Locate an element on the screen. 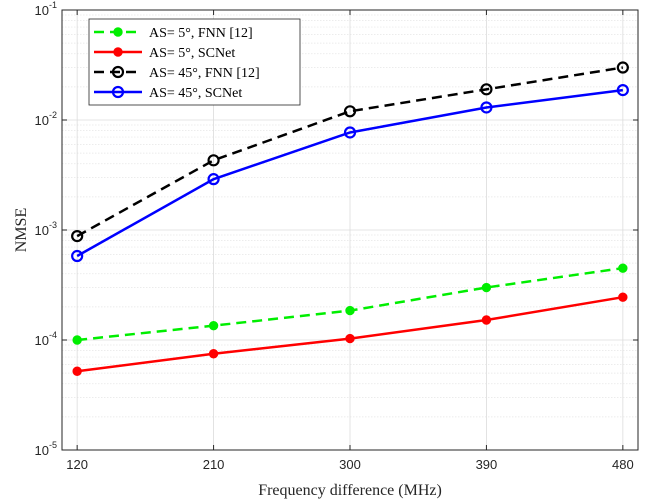 Image resolution: width=650 pixels, height=504 pixels. y-axis-label: NMSE is located at coordinates (21, 230).